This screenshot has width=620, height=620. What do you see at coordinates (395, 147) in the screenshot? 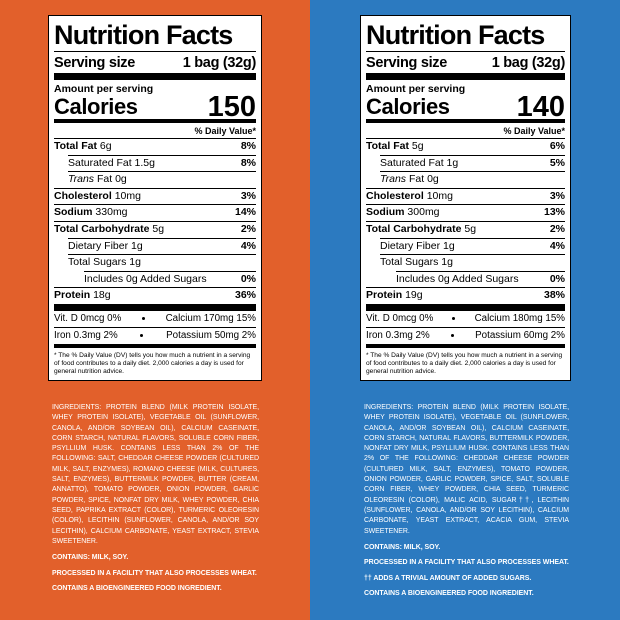
I see `nutrient-name: Total Fat 5g` at bounding box center [395, 147].